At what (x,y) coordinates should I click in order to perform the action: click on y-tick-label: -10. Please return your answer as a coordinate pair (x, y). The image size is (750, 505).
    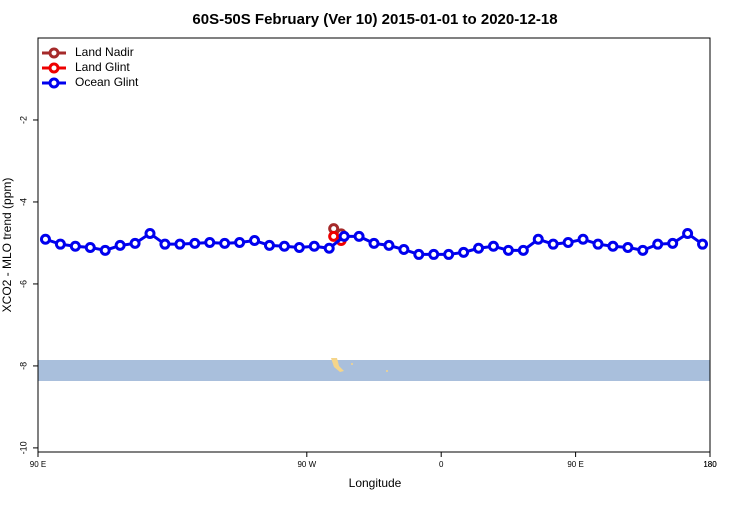
    Looking at the image, I should click on (23, 447).